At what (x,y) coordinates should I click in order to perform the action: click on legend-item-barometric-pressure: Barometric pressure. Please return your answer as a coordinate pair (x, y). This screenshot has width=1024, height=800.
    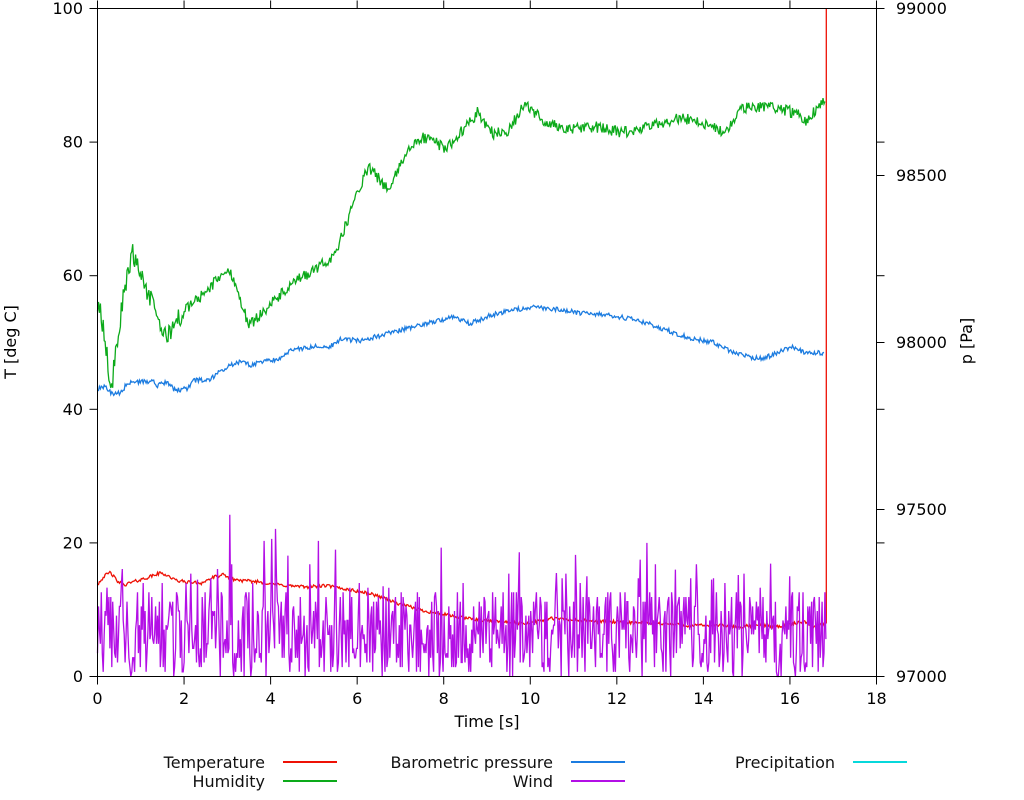
    Looking at the image, I should click on (479, 762).